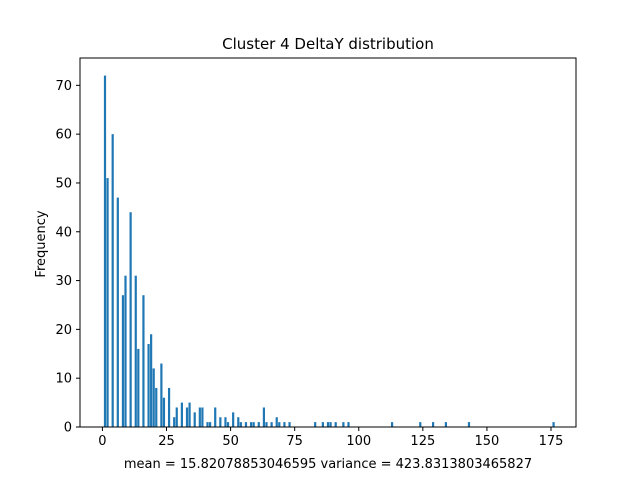 This screenshot has width=640, height=480. What do you see at coordinates (294, 441) in the screenshot?
I see `x-tick-label: 75` at bounding box center [294, 441].